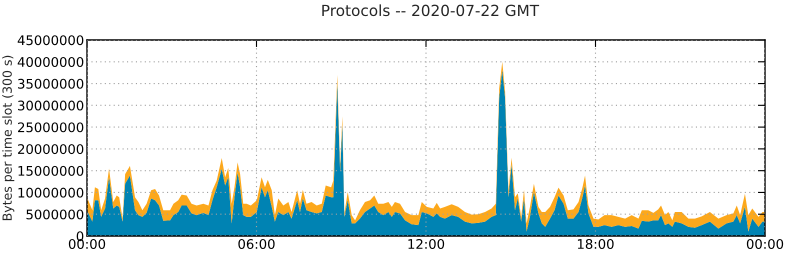 The width and height of the screenshot is (786, 261). What do you see at coordinates (8, 138) in the screenshot?
I see `y-axis-title: Bytes per time slot (300 s)` at bounding box center [8, 138].